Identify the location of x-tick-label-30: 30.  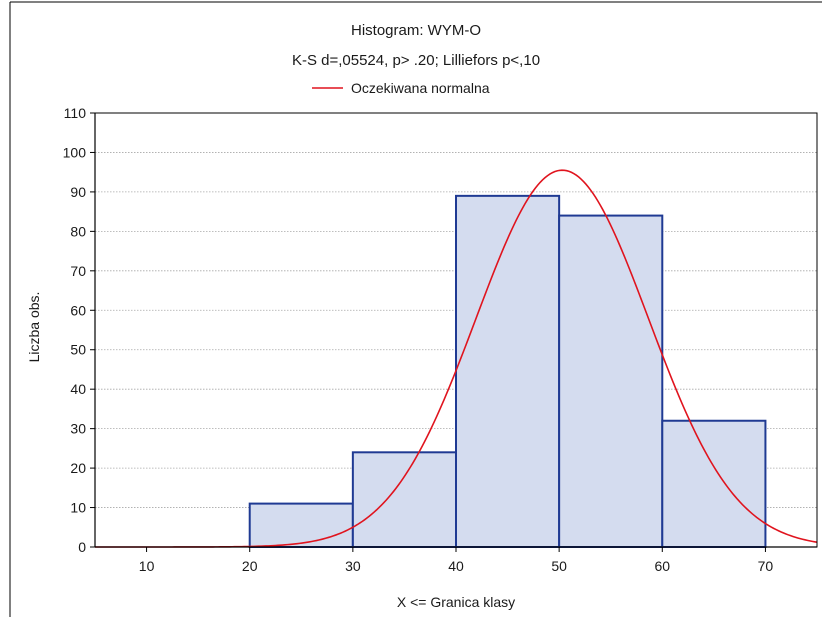
(353, 566).